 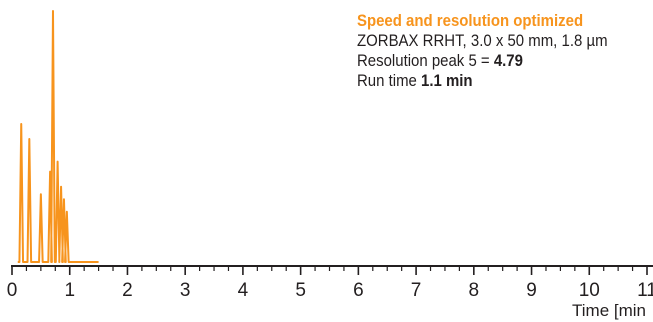 What do you see at coordinates (69, 290) in the screenshot?
I see `x-tick-label-1: 1` at bounding box center [69, 290].